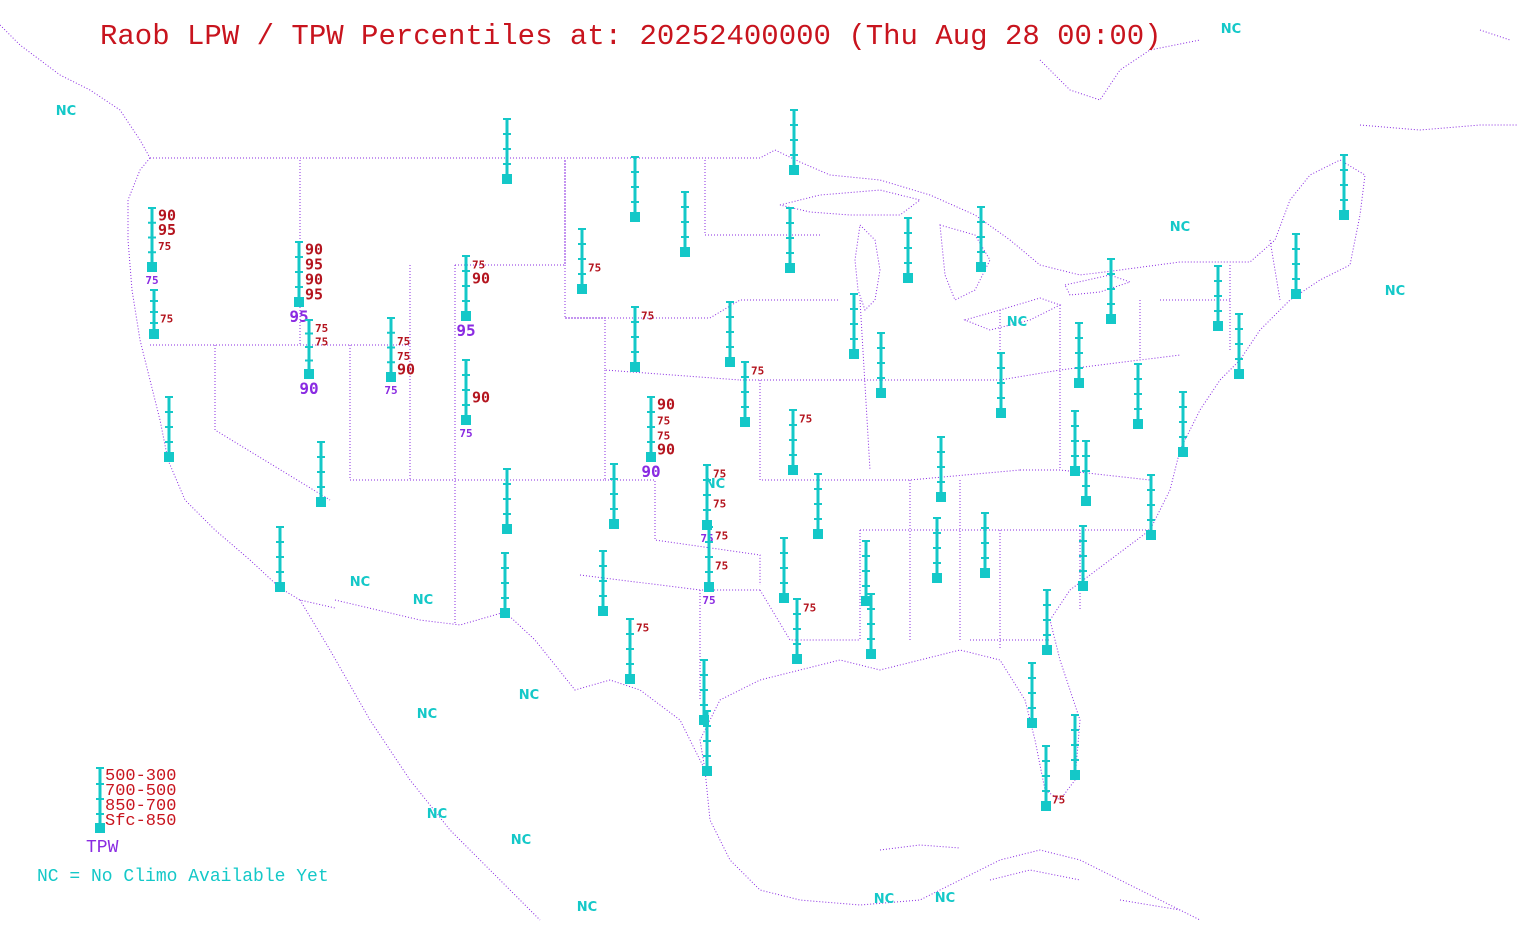 The height and width of the screenshot is (929, 1517). What do you see at coordinates (952, 845) in the screenshot?
I see `coast-mexico-gulf` at bounding box center [952, 845].